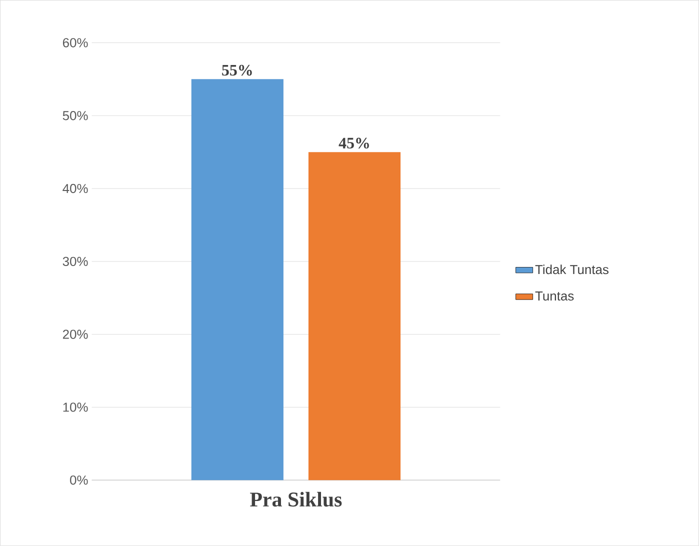 The width and height of the screenshot is (699, 546). I want to click on y-tick-label: 40%, so click(75, 189).